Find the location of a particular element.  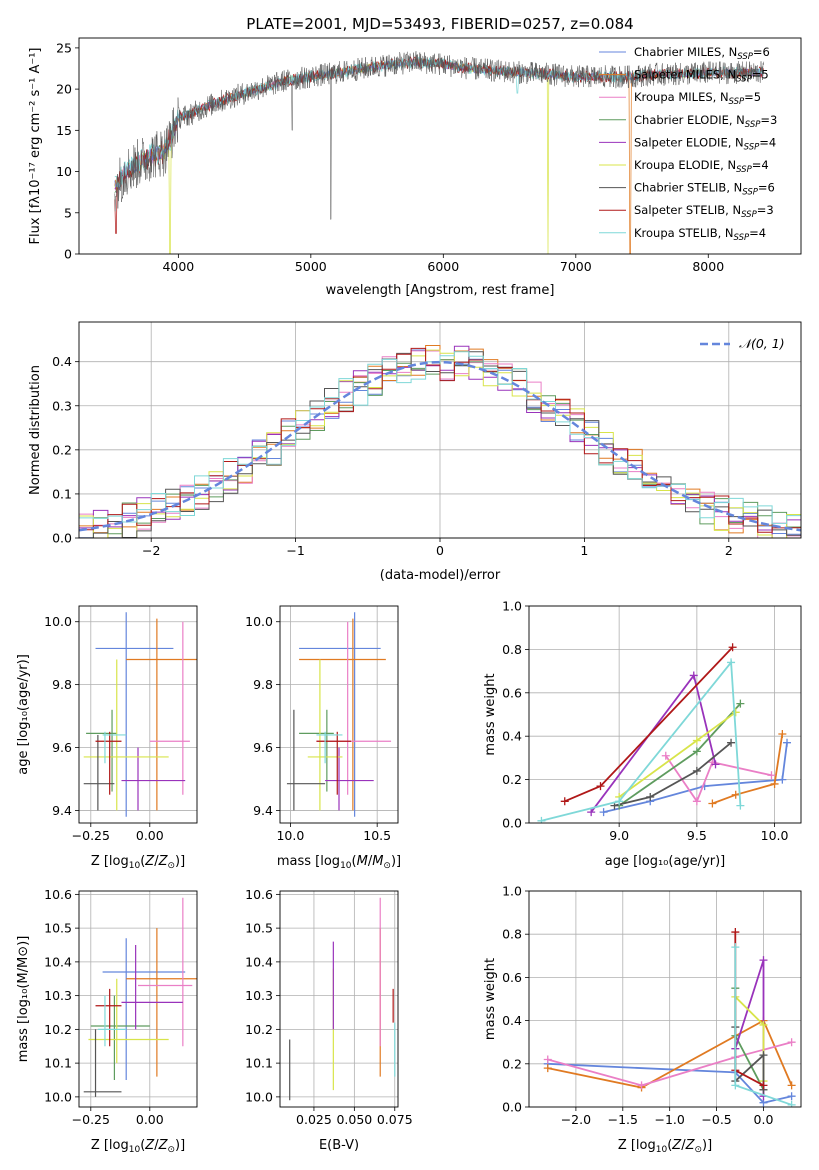

spectrum-line-salpeter-miles is located at coordinates (439, 155).